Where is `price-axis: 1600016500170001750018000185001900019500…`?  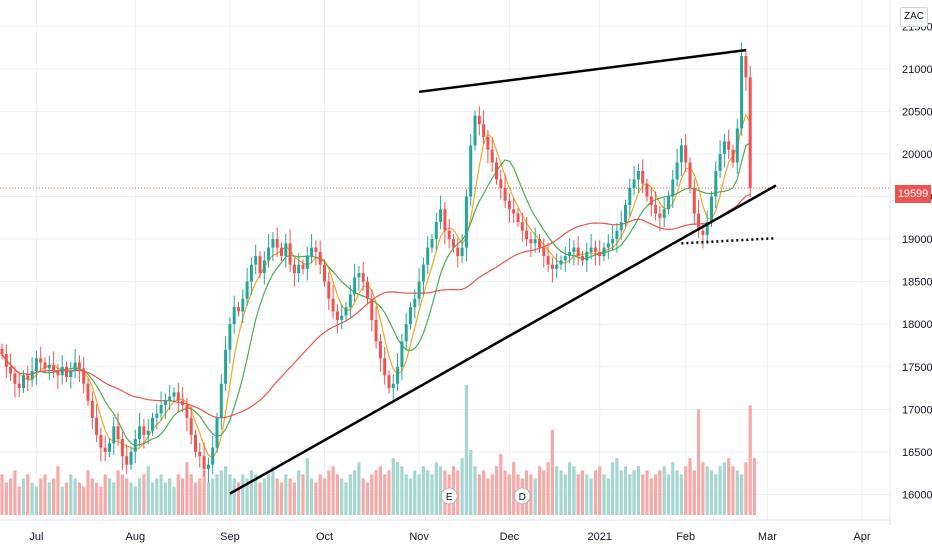
price-axis: 1600016500170001750018000185001900019500… is located at coordinates (917, 261).